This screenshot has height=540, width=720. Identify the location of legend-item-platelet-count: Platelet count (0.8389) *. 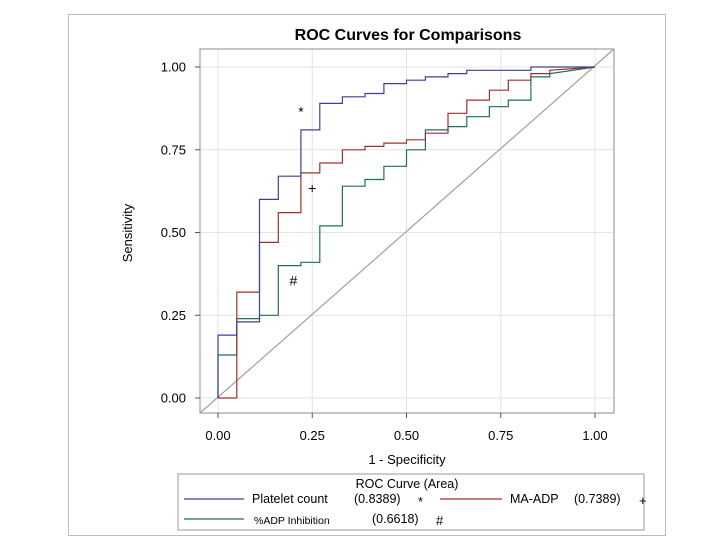
(303, 500).